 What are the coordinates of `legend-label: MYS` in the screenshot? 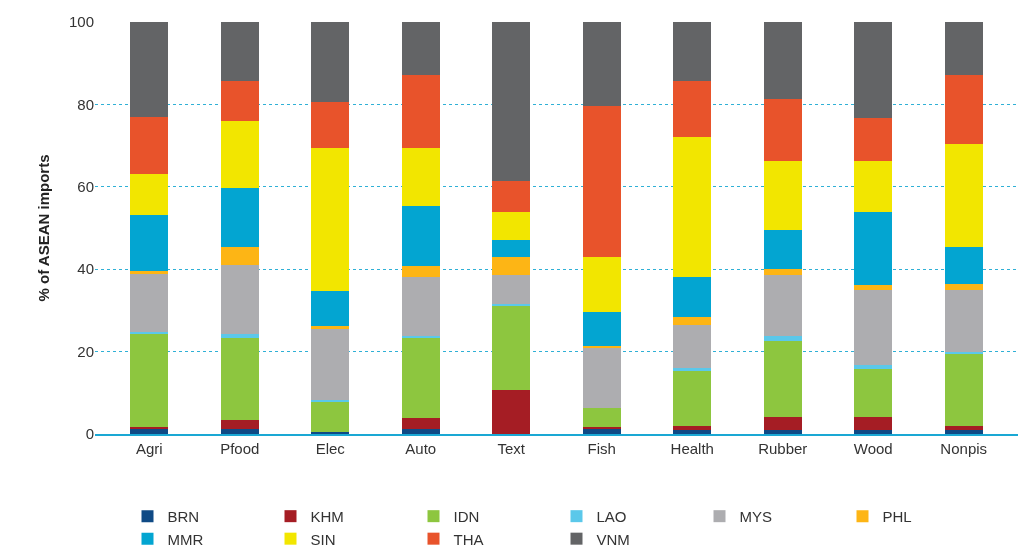 It's located at (756, 517).